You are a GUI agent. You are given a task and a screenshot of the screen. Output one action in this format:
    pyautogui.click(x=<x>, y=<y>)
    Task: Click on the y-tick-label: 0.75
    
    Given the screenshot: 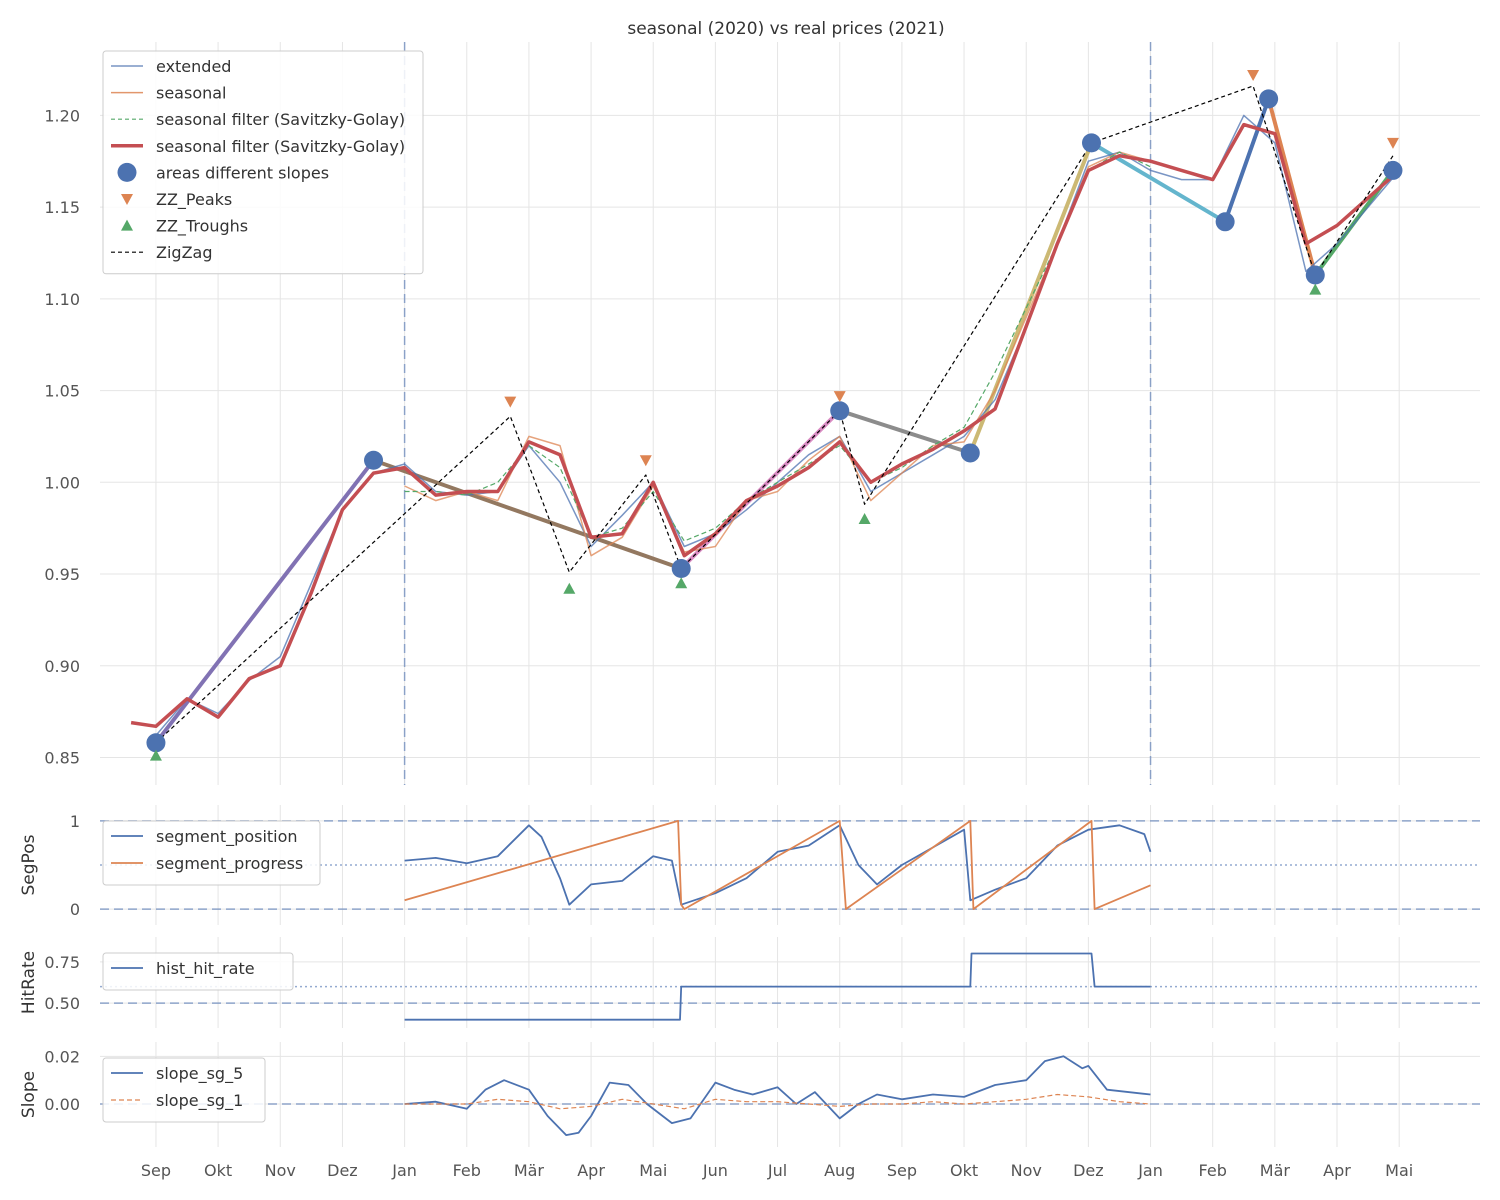 What is the action you would take?
    pyautogui.click(x=62, y=962)
    